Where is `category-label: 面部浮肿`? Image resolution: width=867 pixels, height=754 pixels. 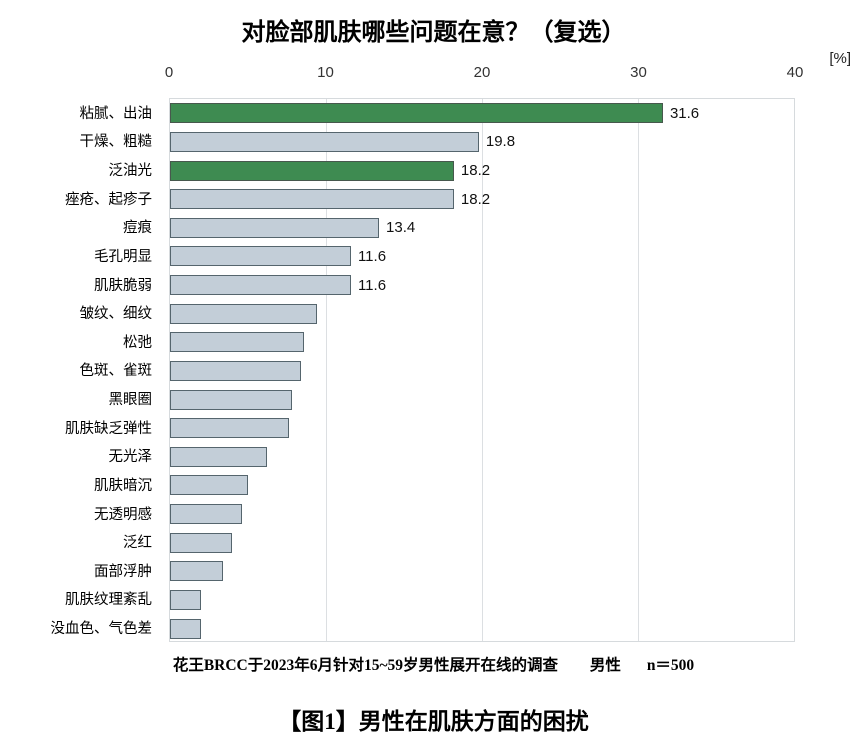
category-label: 面部浮肿 is located at coordinates (123, 571).